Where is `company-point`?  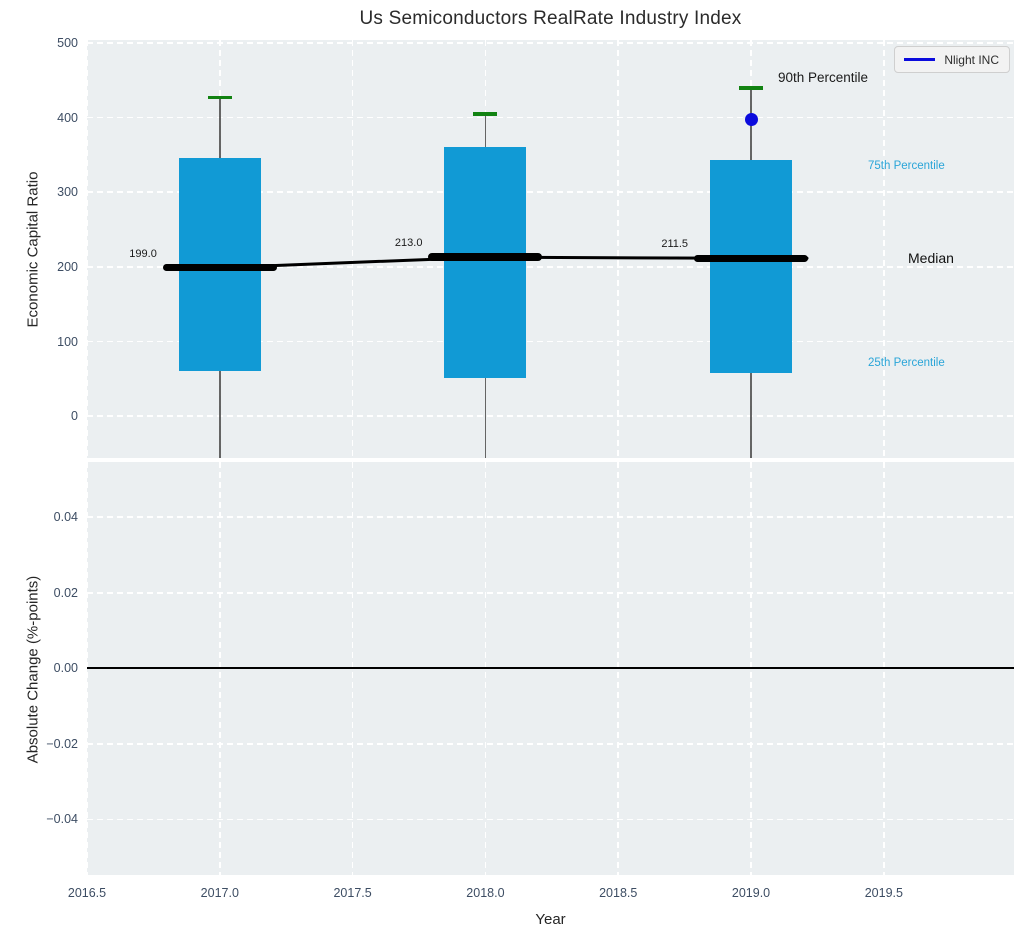
company-point is located at coordinates (751, 119).